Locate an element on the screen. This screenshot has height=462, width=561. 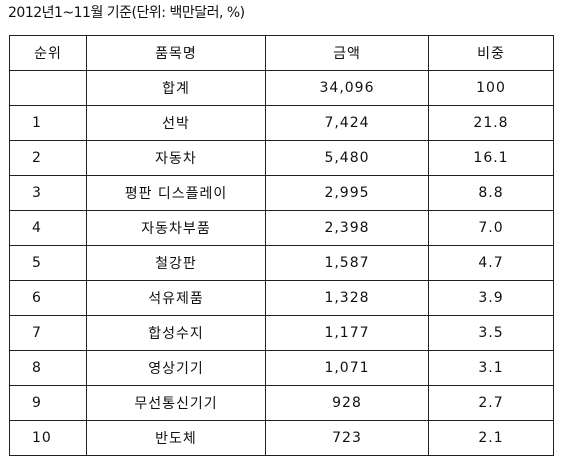
data-row: 3 평판 디스플레이 2,995 8.8 is located at coordinates (281, 193).